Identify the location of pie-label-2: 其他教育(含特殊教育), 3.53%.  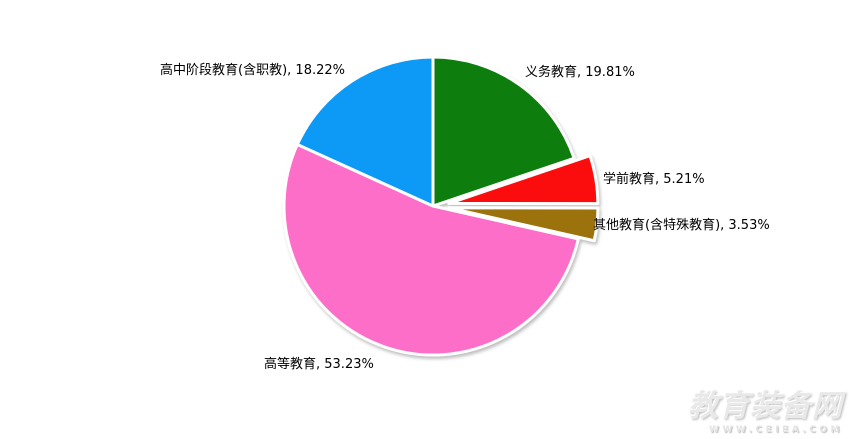
(681, 225).